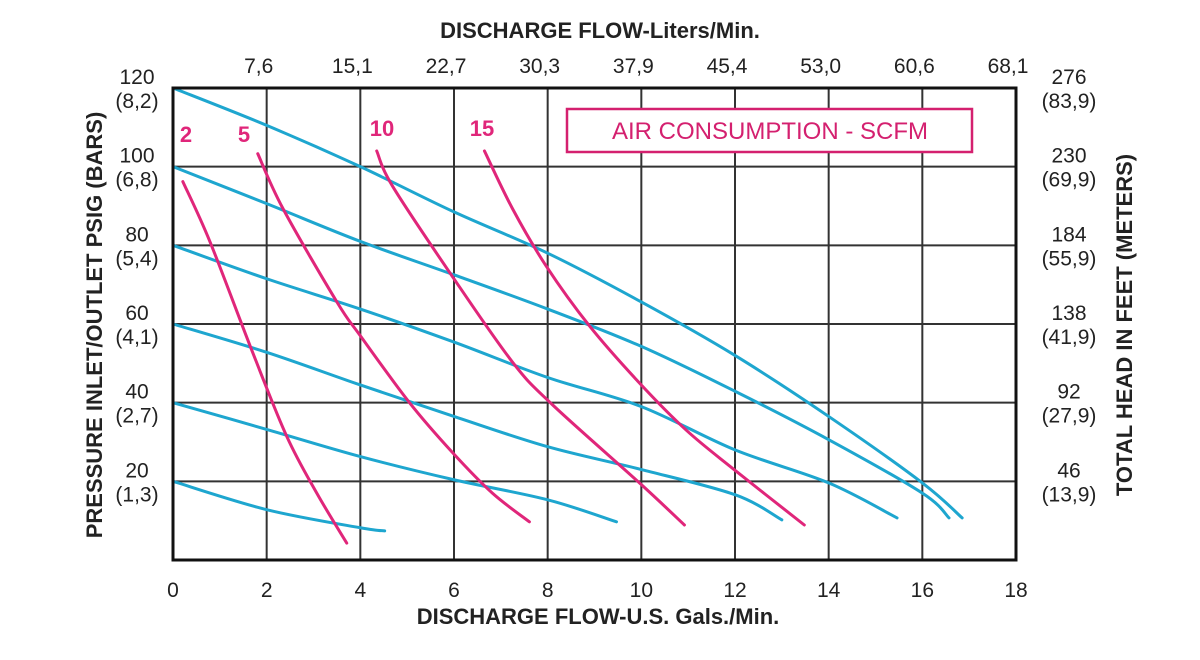 This screenshot has width=1200, height=660. I want to click on x2-tick-label: 60,6, so click(914, 66).